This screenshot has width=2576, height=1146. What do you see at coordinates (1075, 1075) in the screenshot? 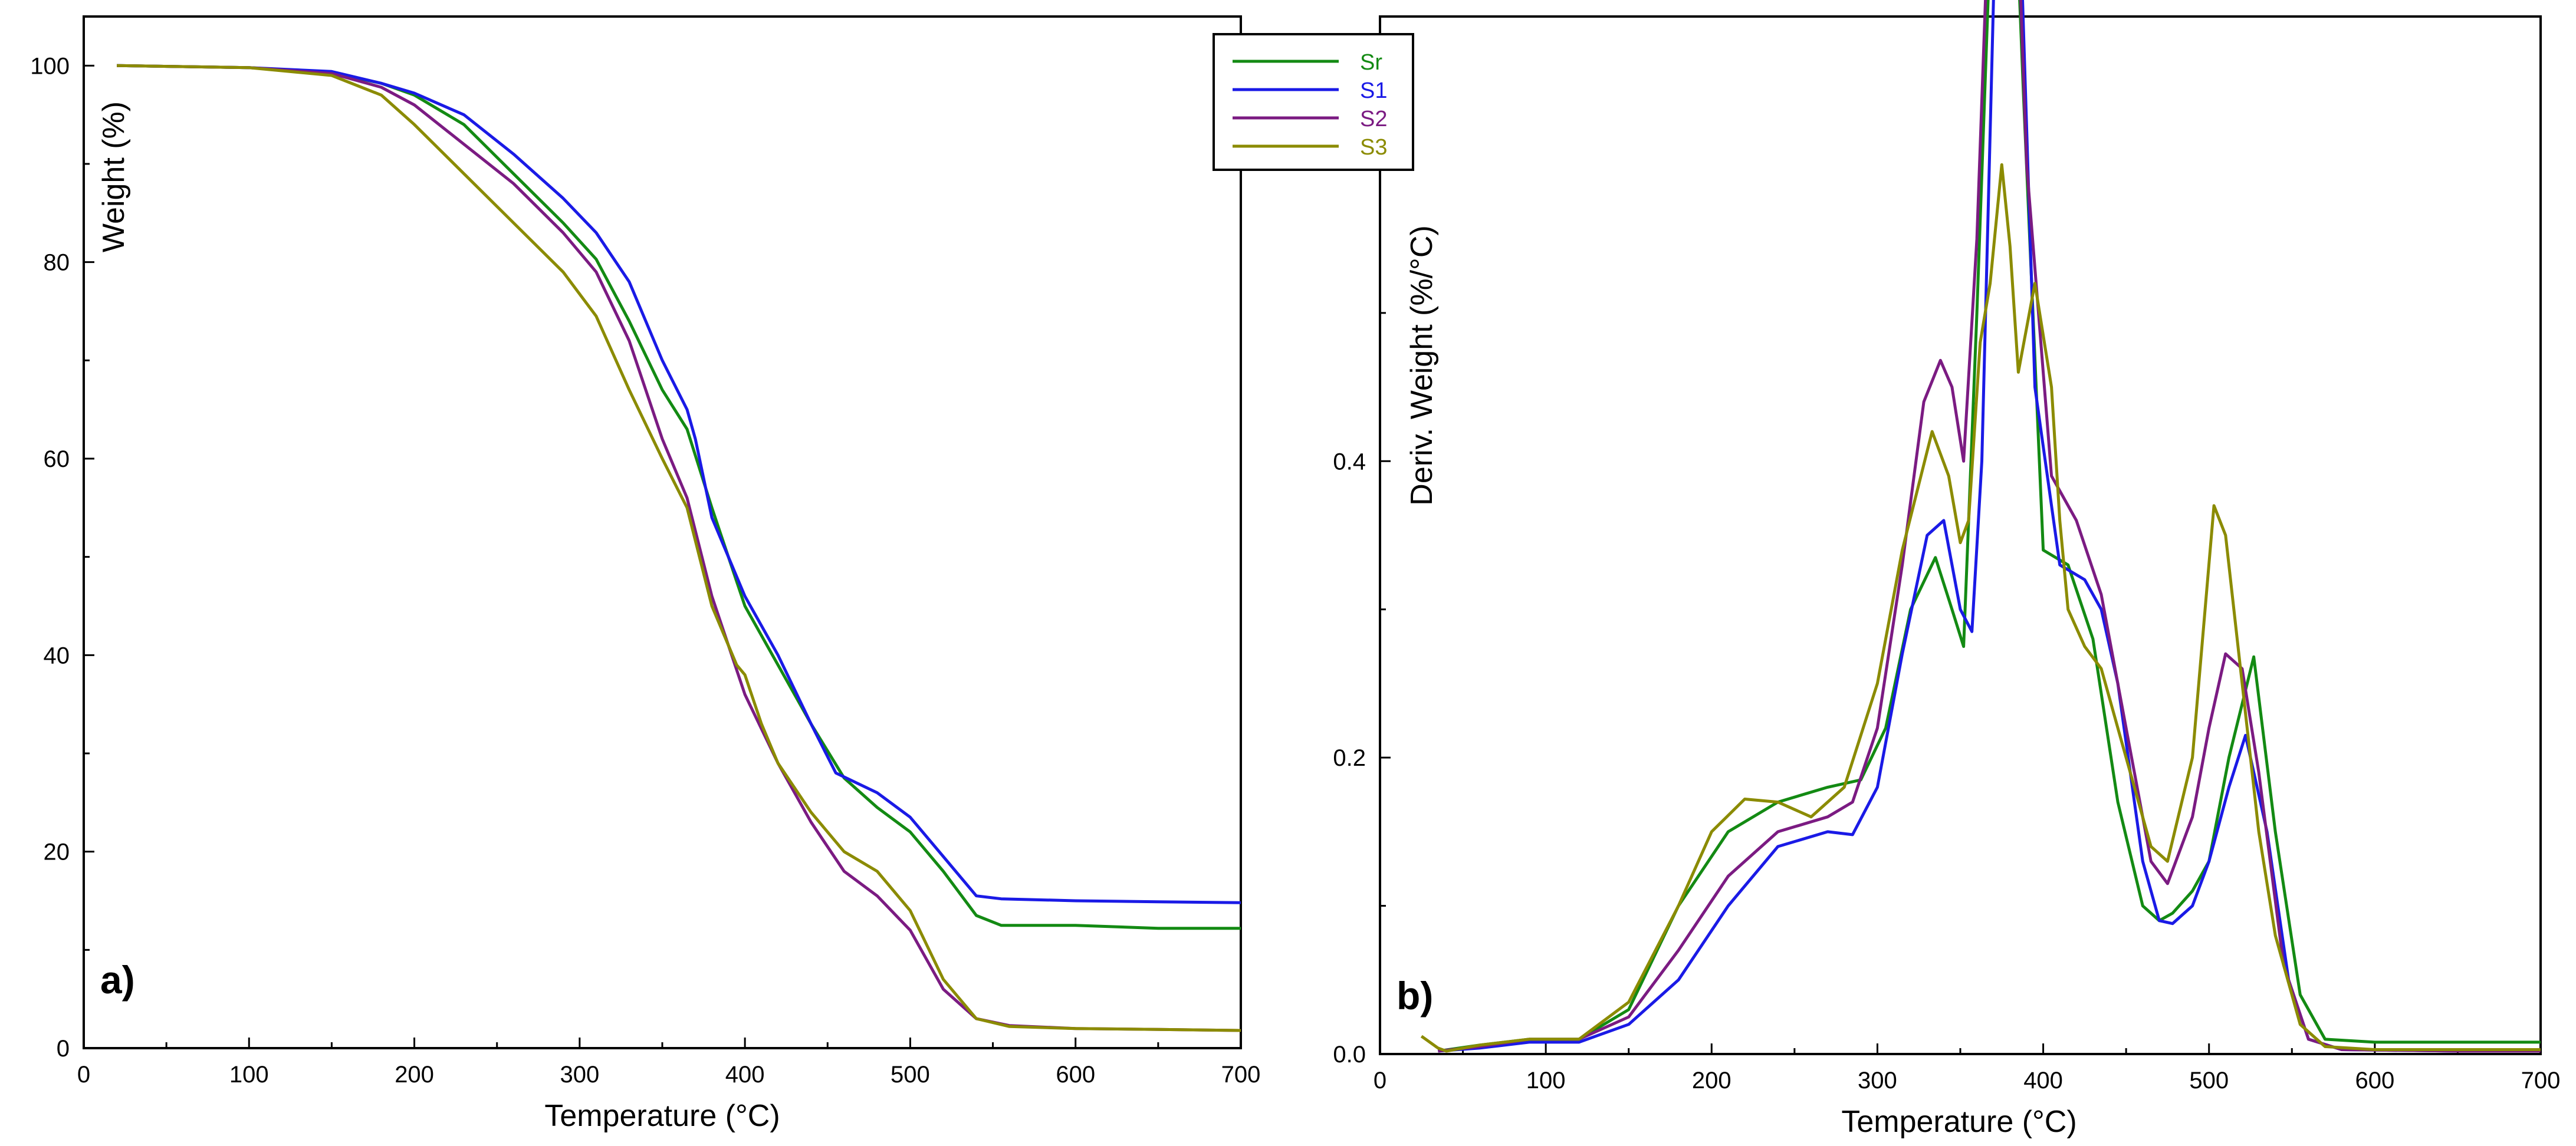
I see `panel-a-x-tick-label: 600` at bounding box center [1075, 1075].